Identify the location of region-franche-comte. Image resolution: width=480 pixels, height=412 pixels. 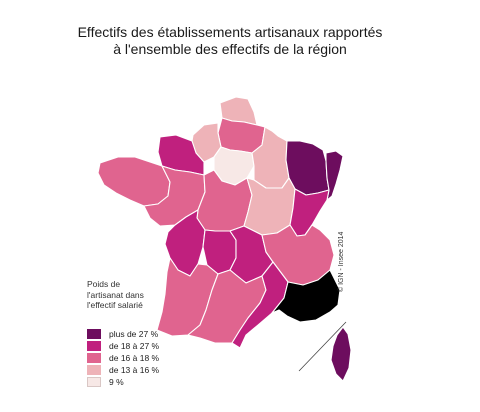
(309, 212).